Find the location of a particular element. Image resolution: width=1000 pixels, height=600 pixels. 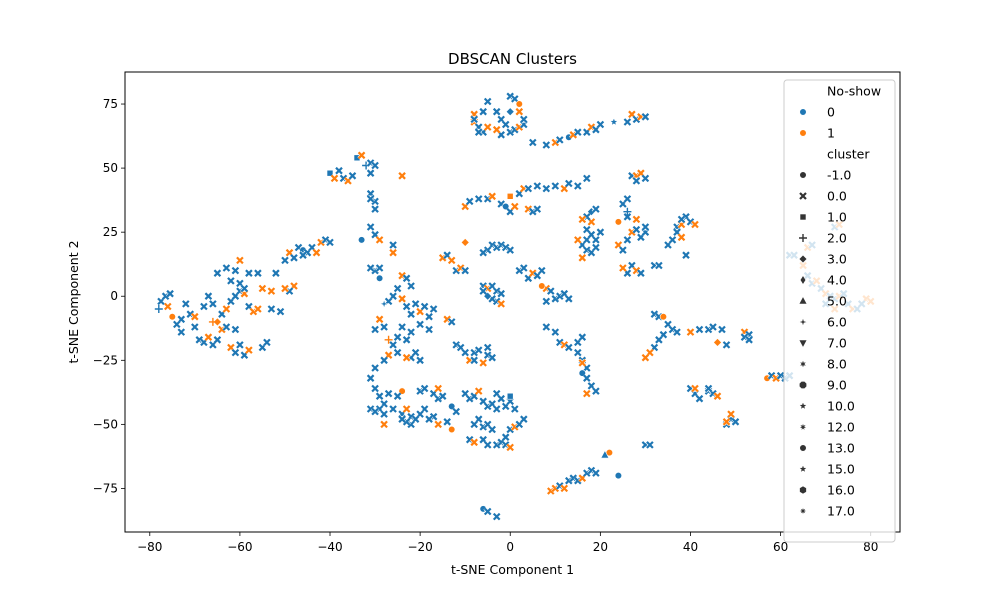

legend-label: 0 is located at coordinates (831, 112).